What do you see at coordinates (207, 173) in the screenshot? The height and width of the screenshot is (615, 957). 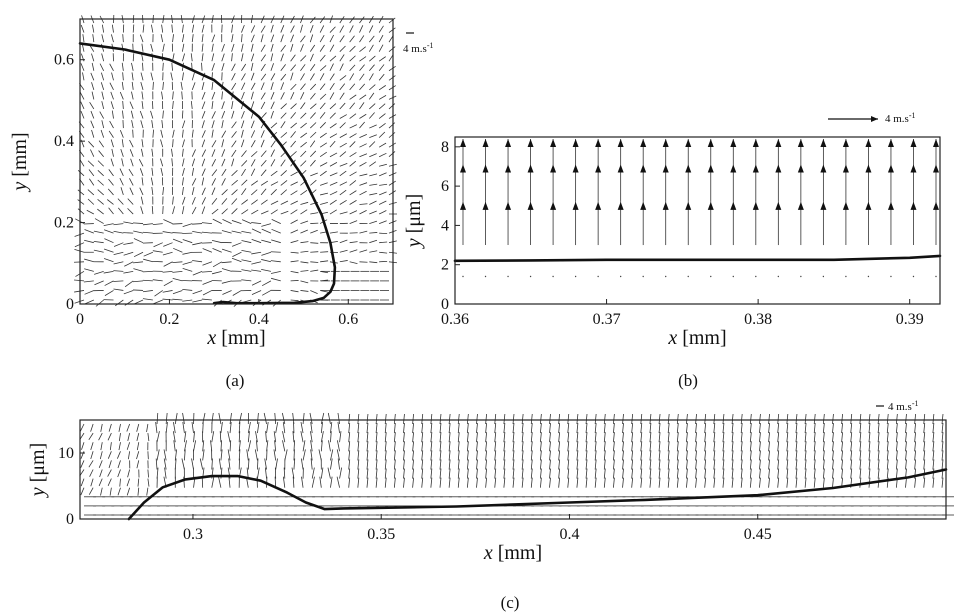 I see `interface-curve` at bounding box center [207, 173].